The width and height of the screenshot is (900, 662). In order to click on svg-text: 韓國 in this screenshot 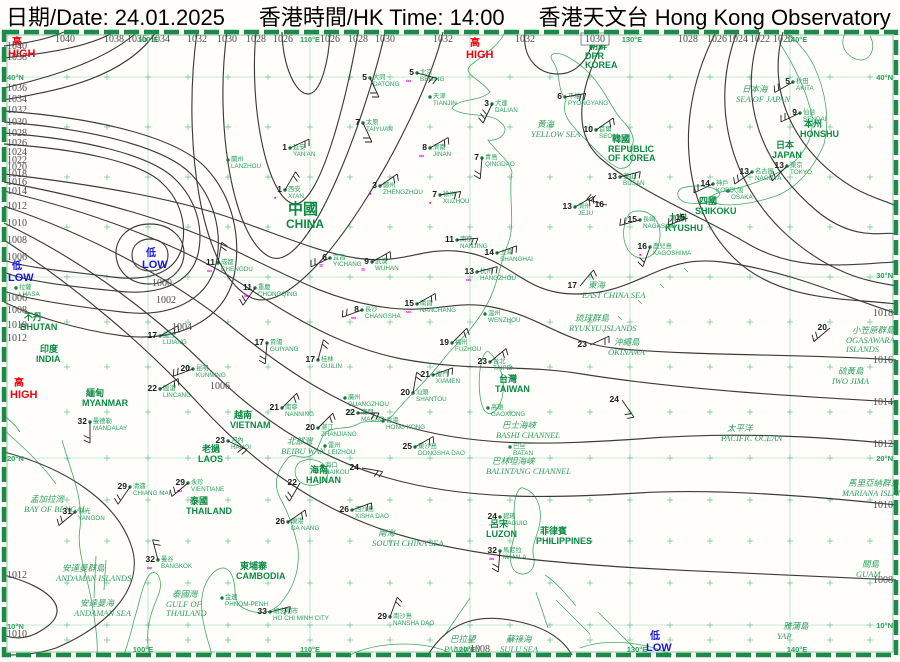, I will do `click(621, 138)`.